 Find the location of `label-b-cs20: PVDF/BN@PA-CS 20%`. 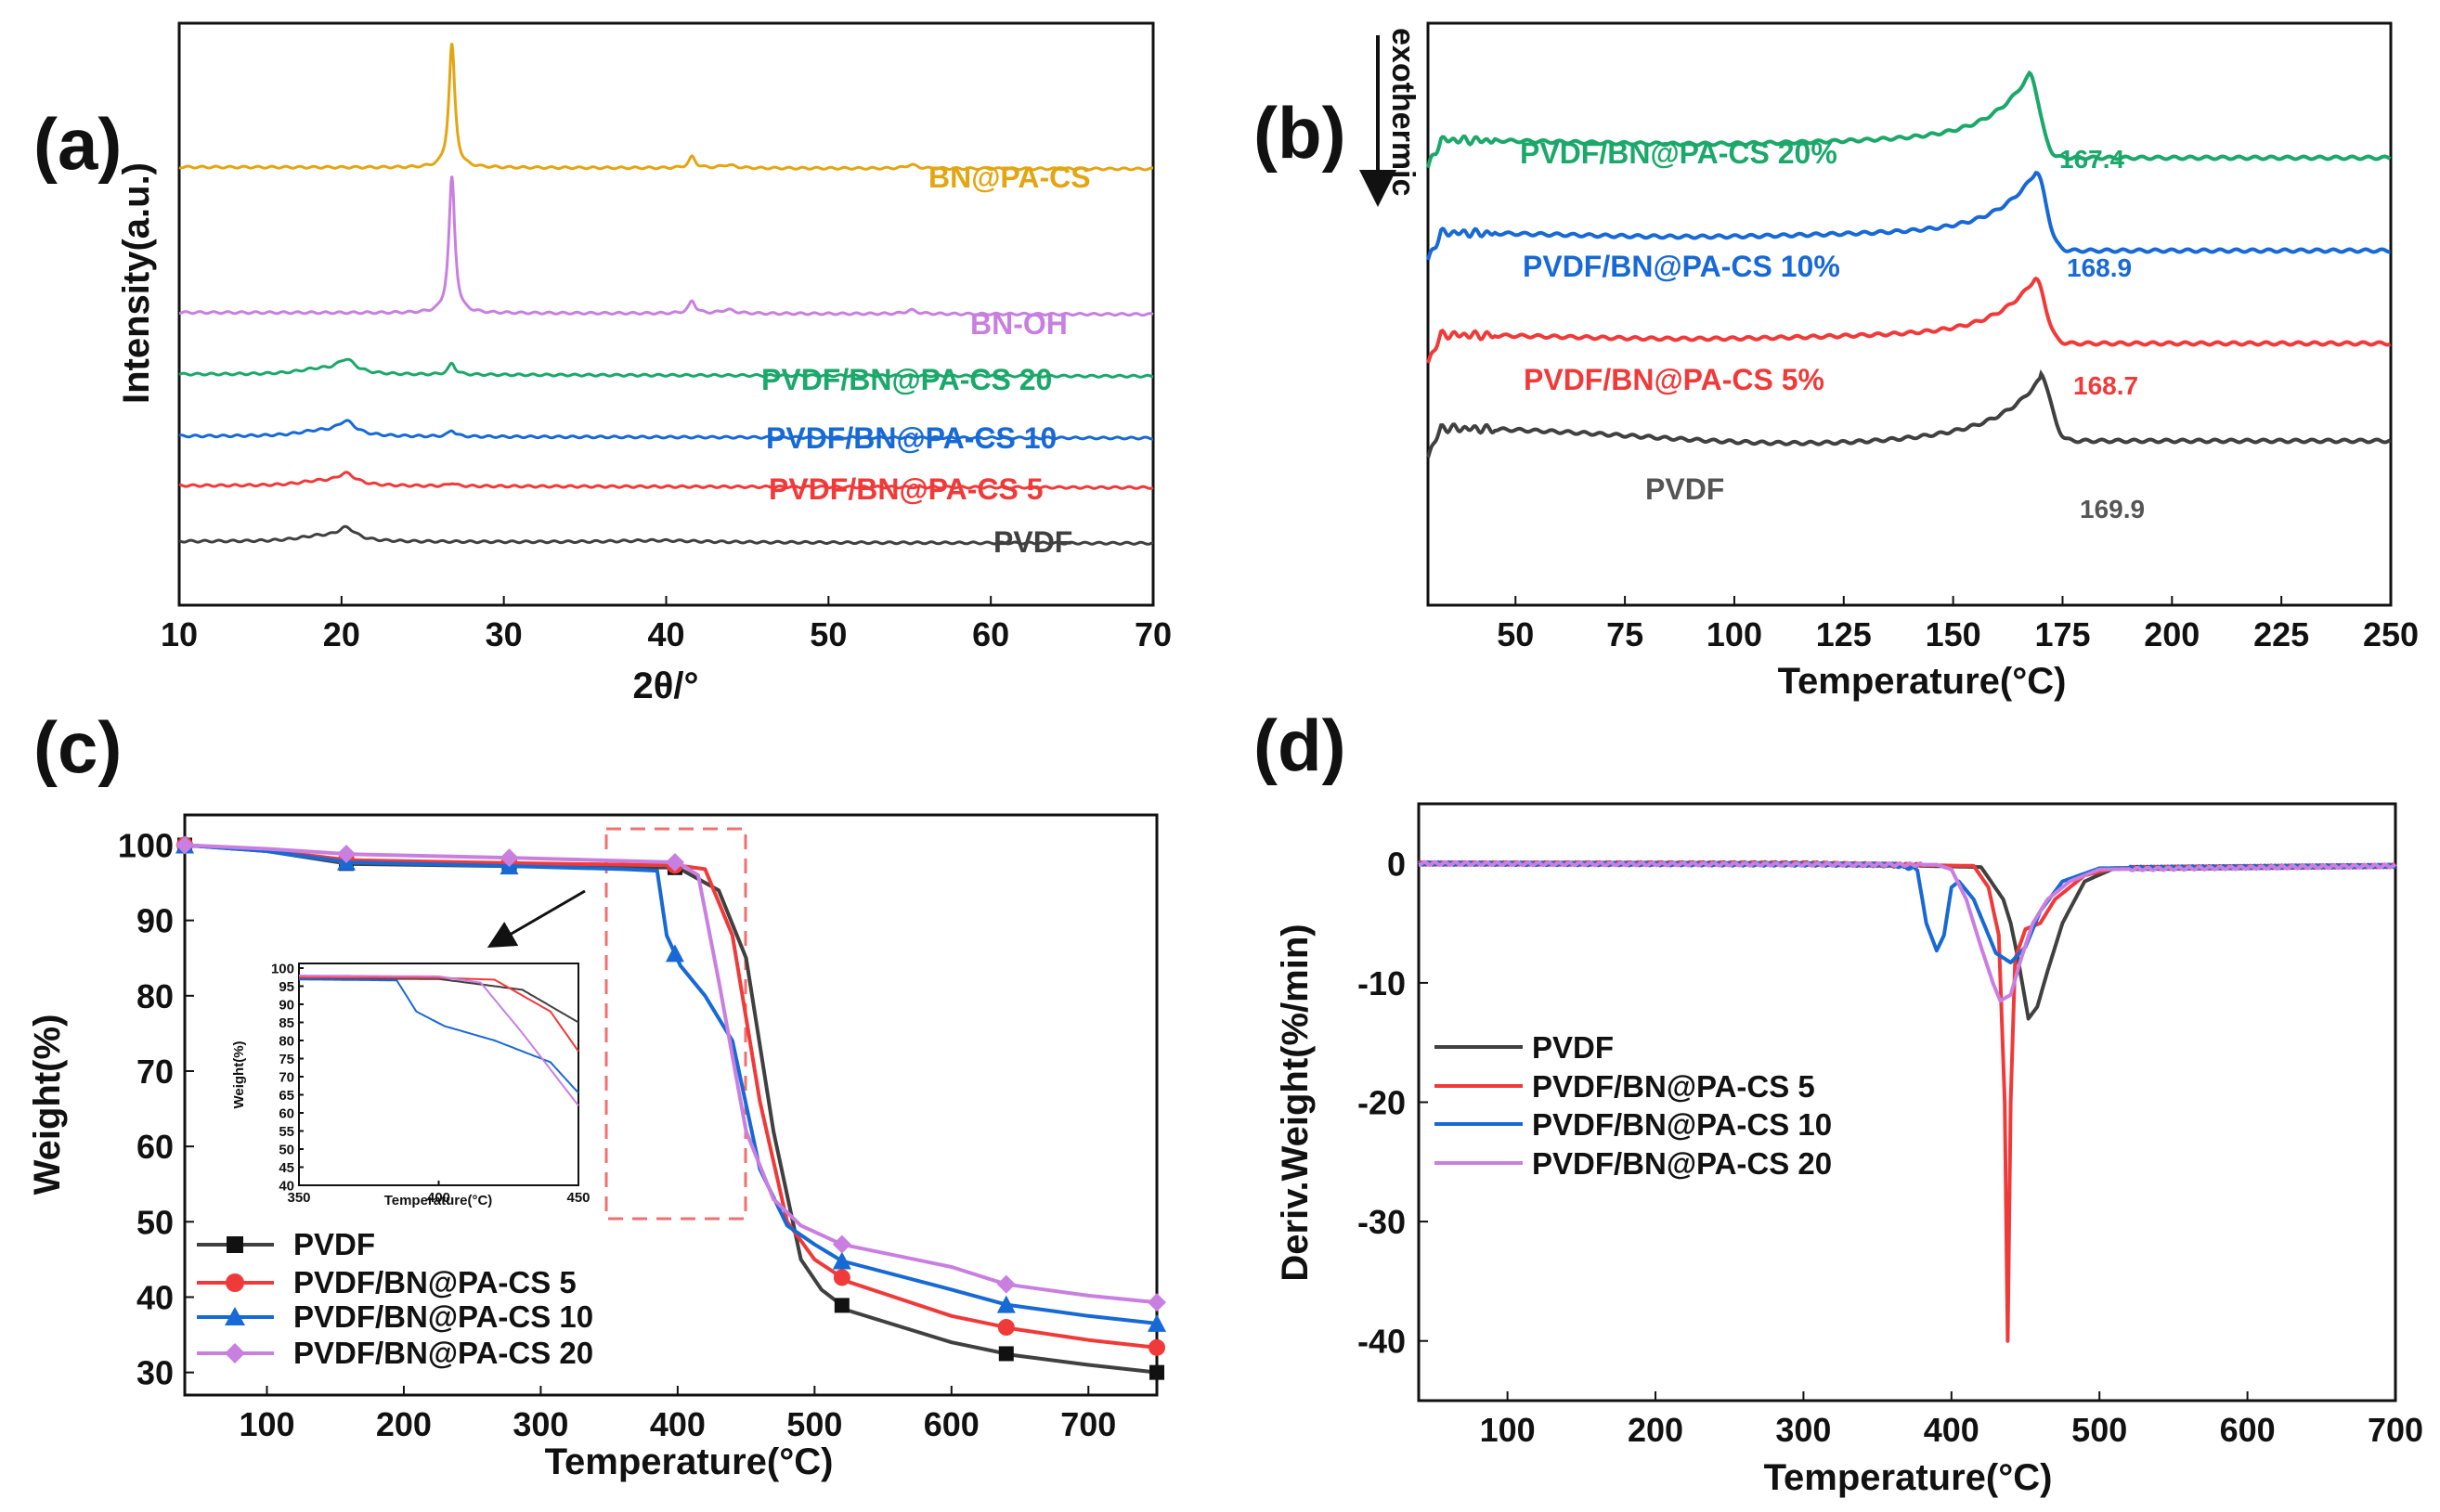

label-b-cs20: PVDF/BN@PA-CS 20% is located at coordinates (1678, 153).